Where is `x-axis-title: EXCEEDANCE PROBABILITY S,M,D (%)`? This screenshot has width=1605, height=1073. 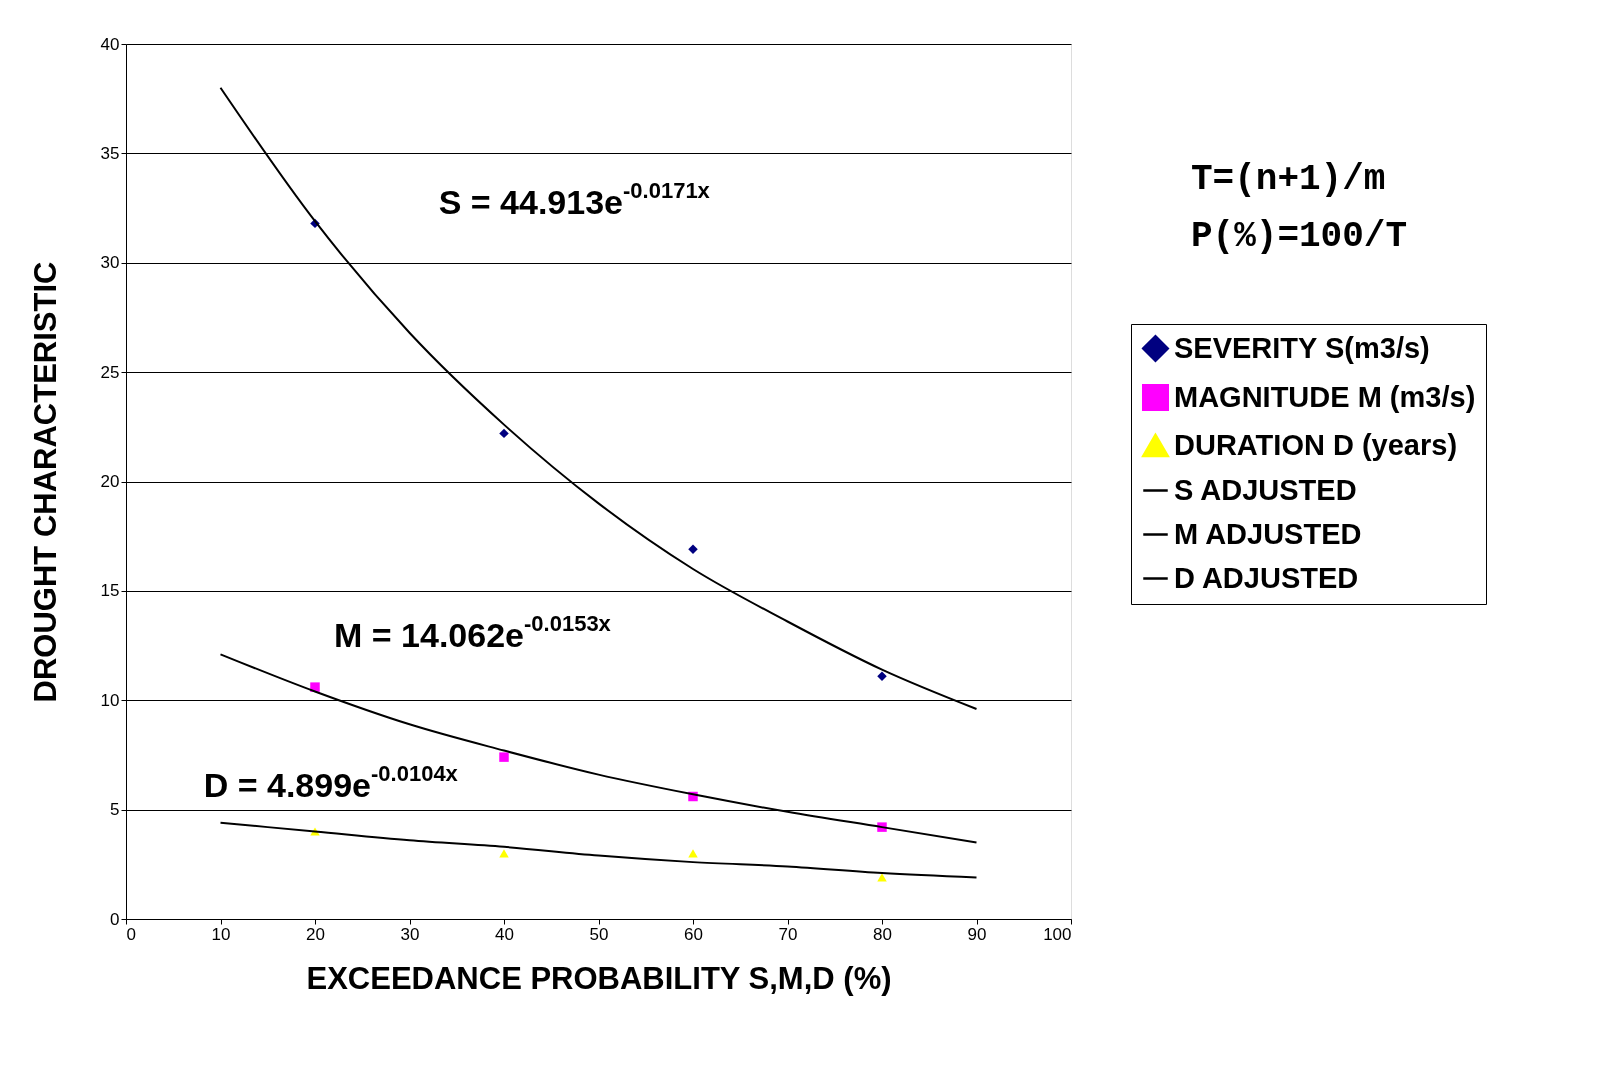
x-axis-title: EXCEEDANCE PROBABILITY S,M,D (%) is located at coordinates (599, 978).